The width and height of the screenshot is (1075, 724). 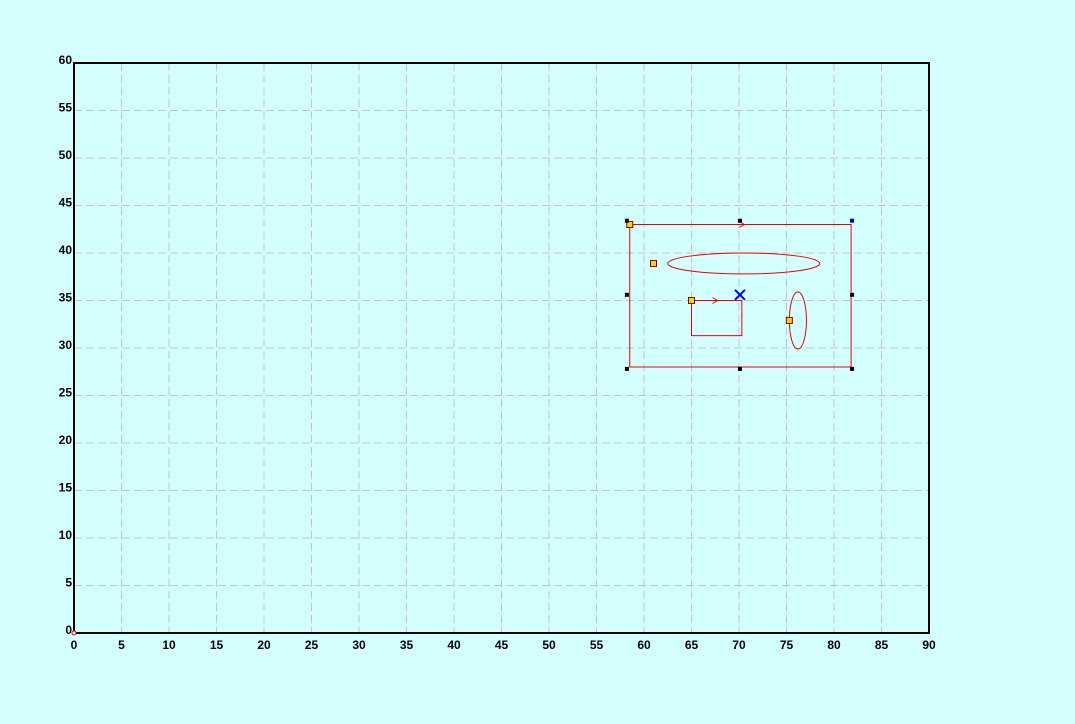 I want to click on x-tick-label: 80, so click(x=834, y=645).